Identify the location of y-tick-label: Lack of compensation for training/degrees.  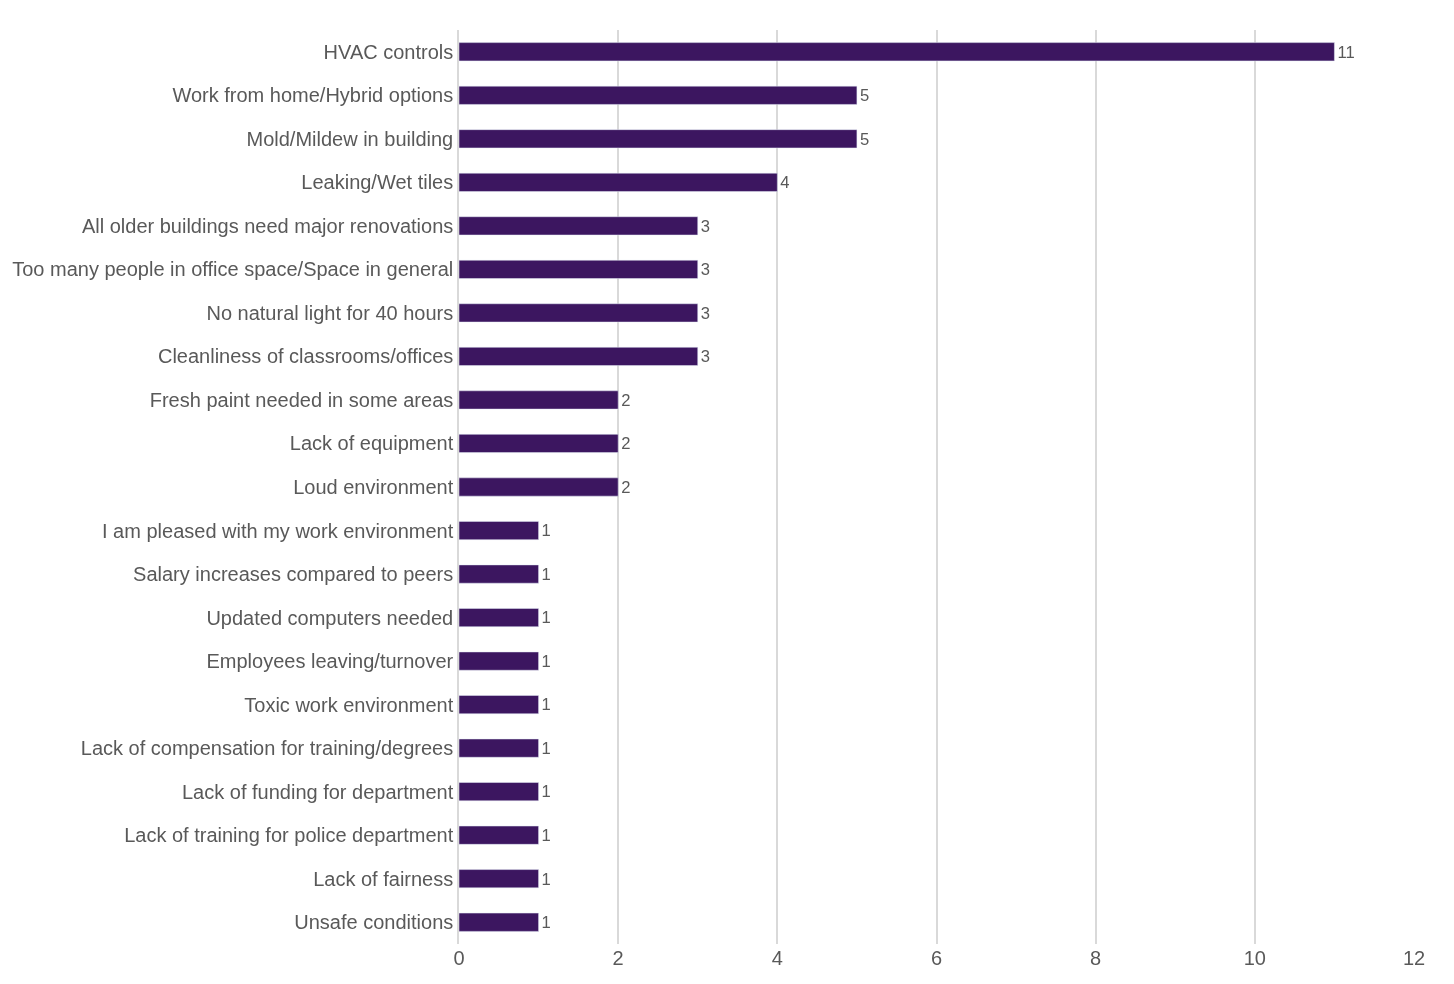
(267, 748).